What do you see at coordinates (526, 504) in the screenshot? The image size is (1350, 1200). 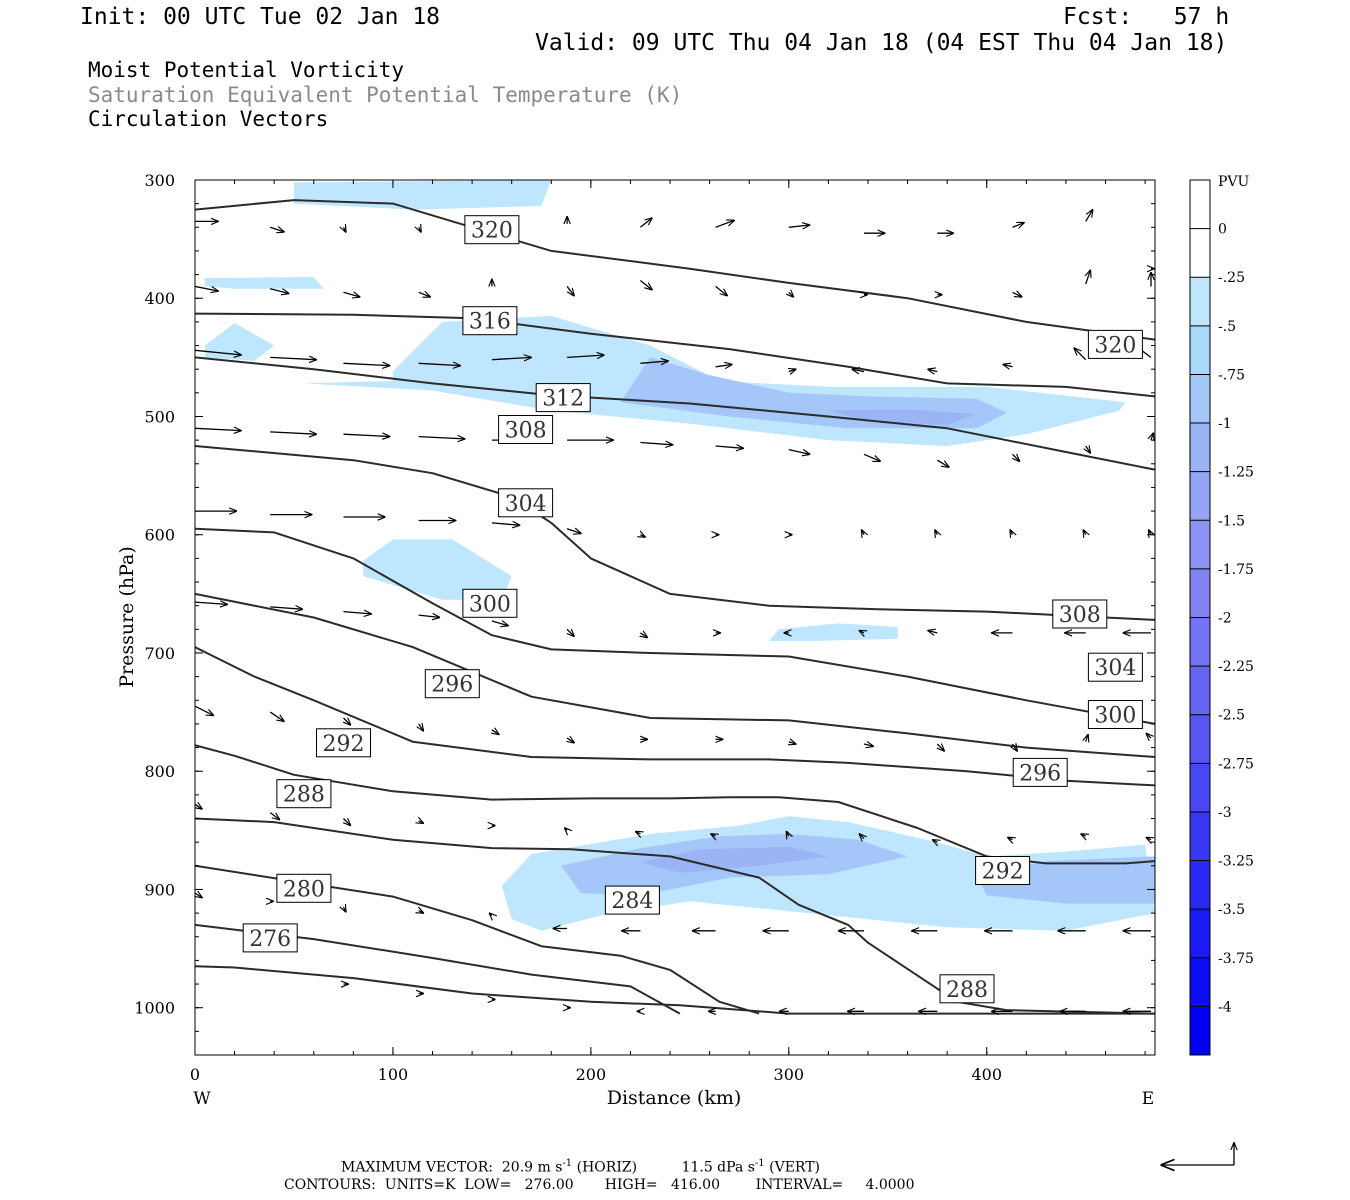 I see `contour-label-304: 304` at bounding box center [526, 504].